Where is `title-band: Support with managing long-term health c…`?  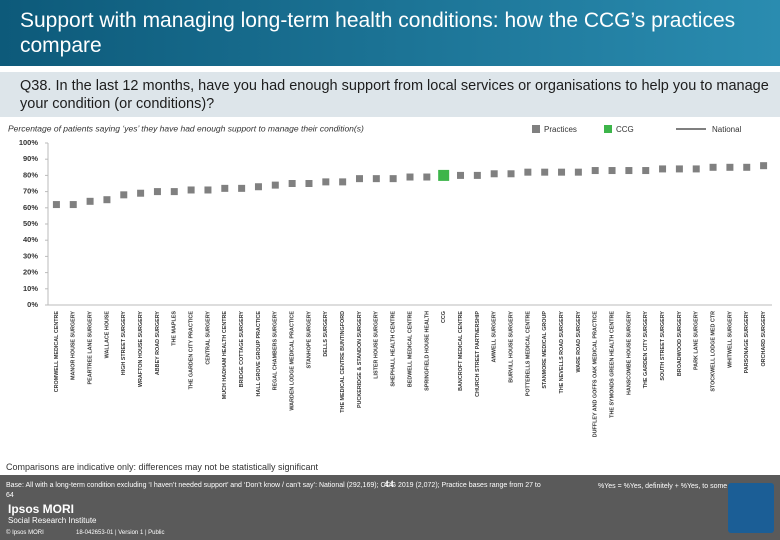 title-band: Support with managing long-term health c… is located at coordinates (390, 33).